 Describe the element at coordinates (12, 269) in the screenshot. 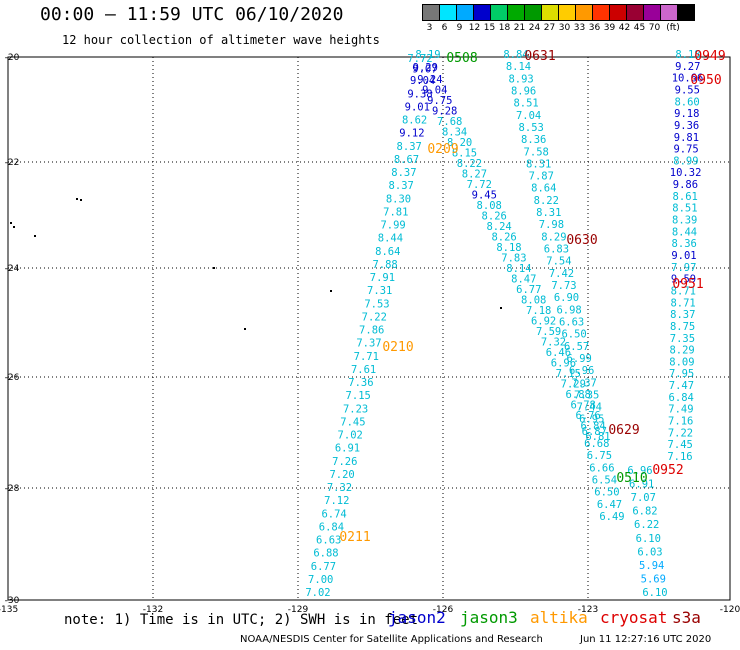

I see `lat-tick-label: -24` at that location.